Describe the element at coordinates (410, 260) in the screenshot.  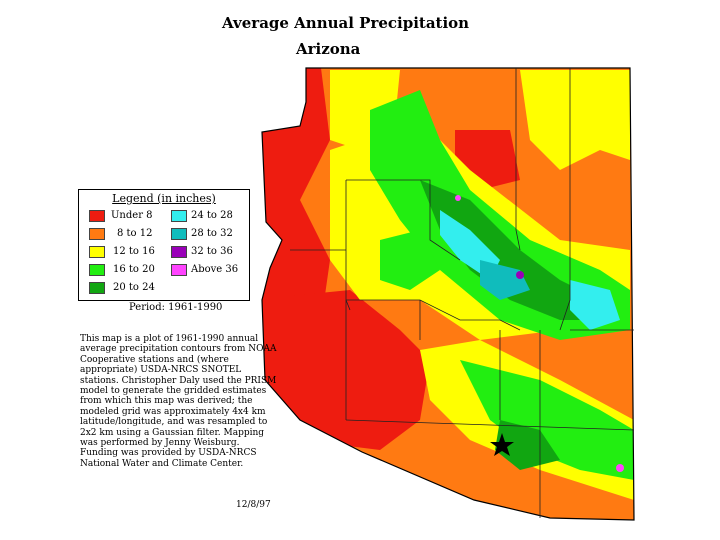
I see `zone-16-20-c` at that location.